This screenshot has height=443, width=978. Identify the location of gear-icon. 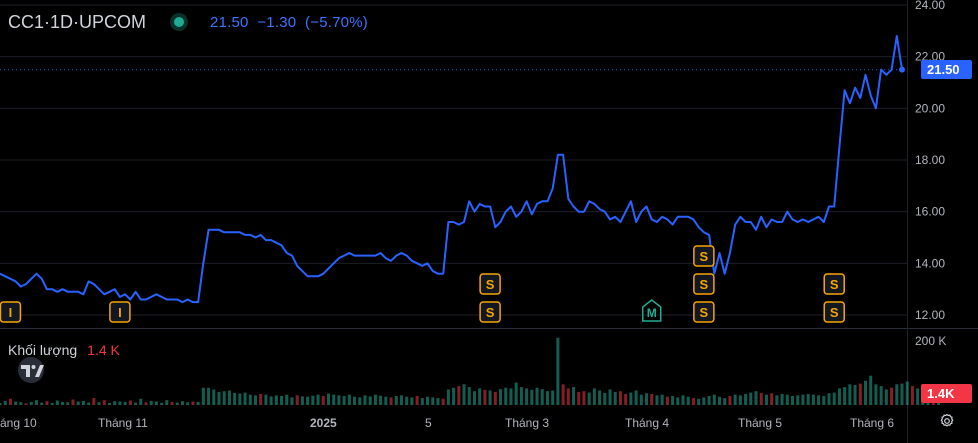
(947, 421).